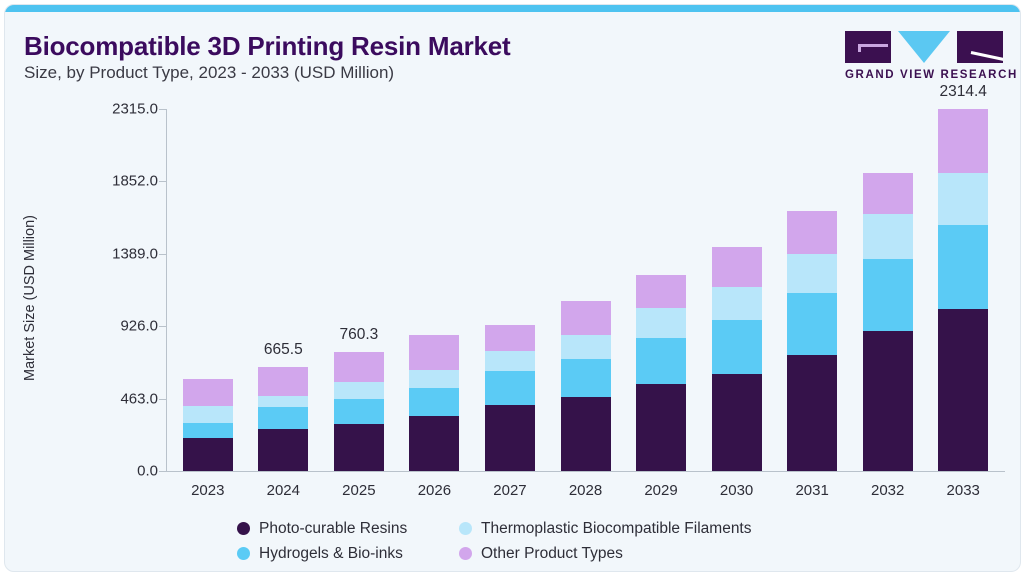 The width and height of the screenshot is (1025, 576). Describe the element at coordinates (736, 490) in the screenshot. I see `x-axis-tick-label: 2030` at that location.